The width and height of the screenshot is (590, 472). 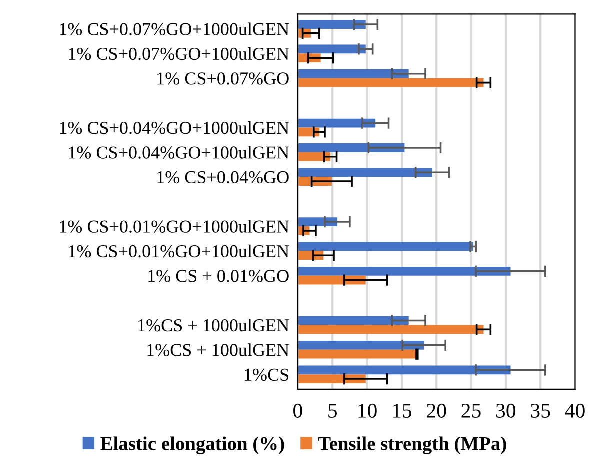 I want to click on y-tick-label: 1% CS+0.04%GO+1000ulGEN, so click(x=175, y=127).